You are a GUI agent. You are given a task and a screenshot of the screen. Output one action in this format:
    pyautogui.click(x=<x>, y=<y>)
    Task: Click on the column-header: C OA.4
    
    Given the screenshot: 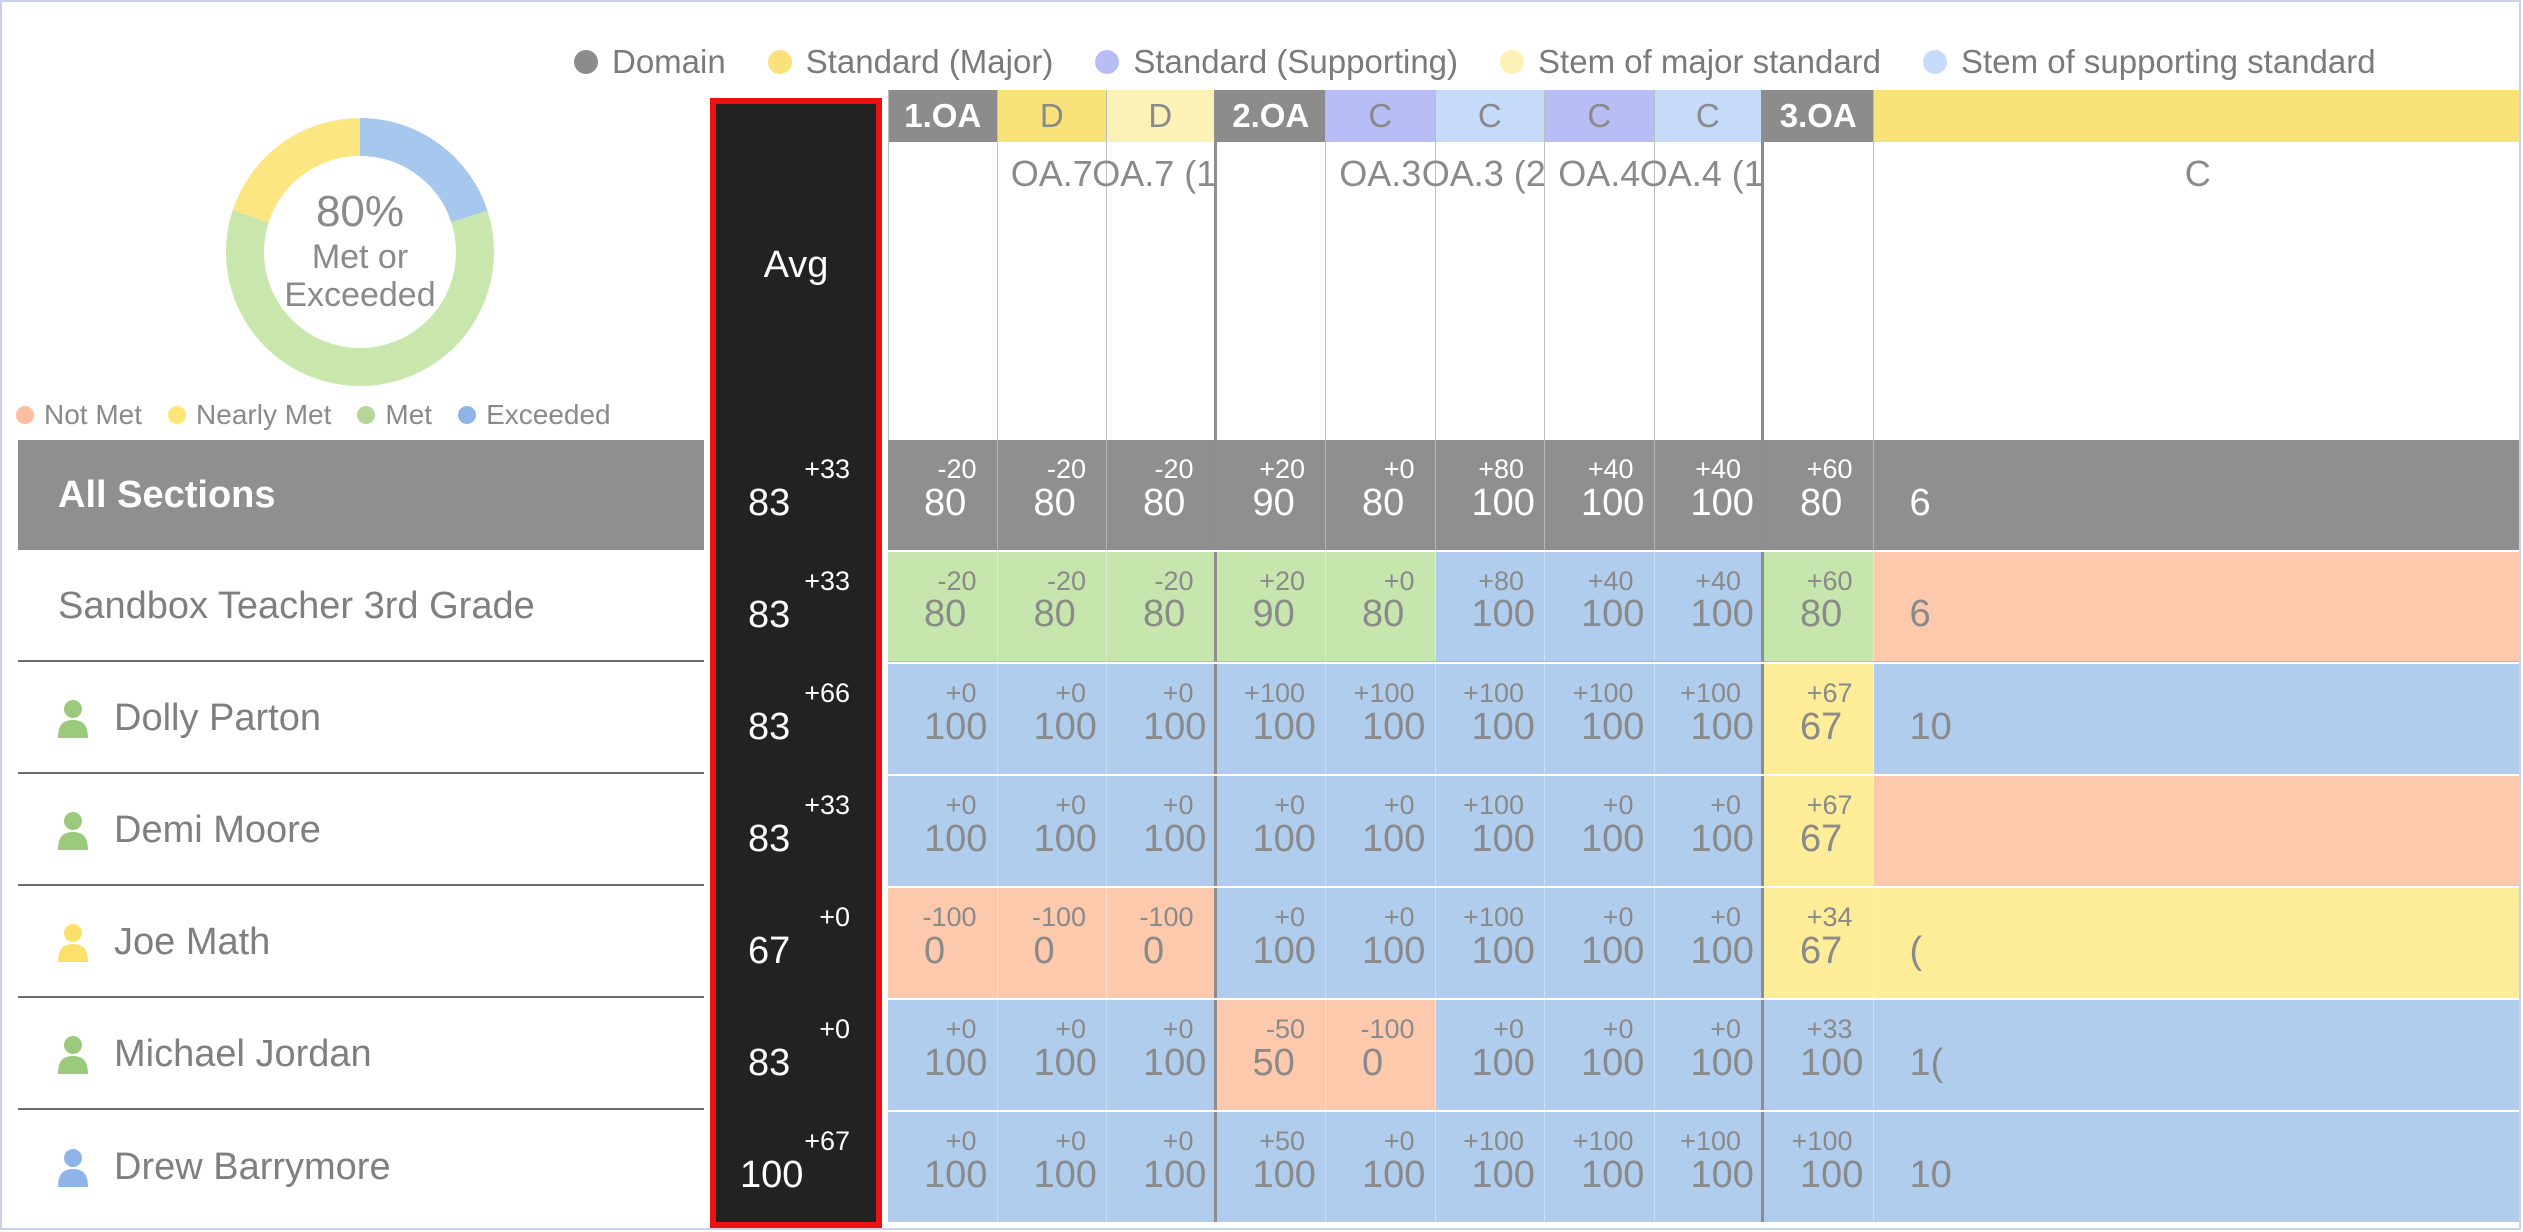 What is the action you would take?
    pyautogui.click(x=1600, y=265)
    